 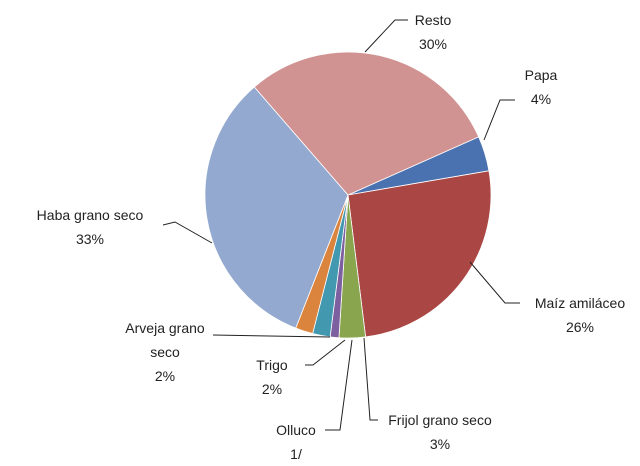 I want to click on category-name: Papa, so click(x=541, y=75).